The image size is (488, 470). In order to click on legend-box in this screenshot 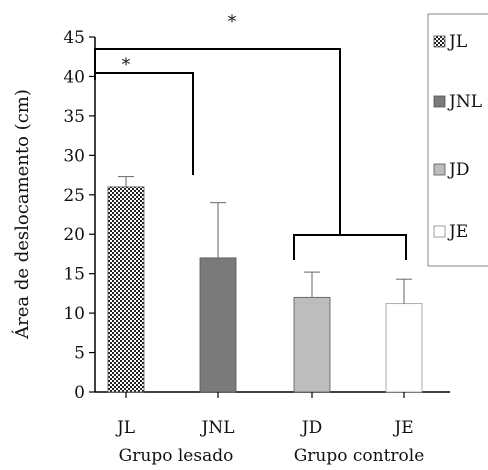, I will do `click(457, 140)`.